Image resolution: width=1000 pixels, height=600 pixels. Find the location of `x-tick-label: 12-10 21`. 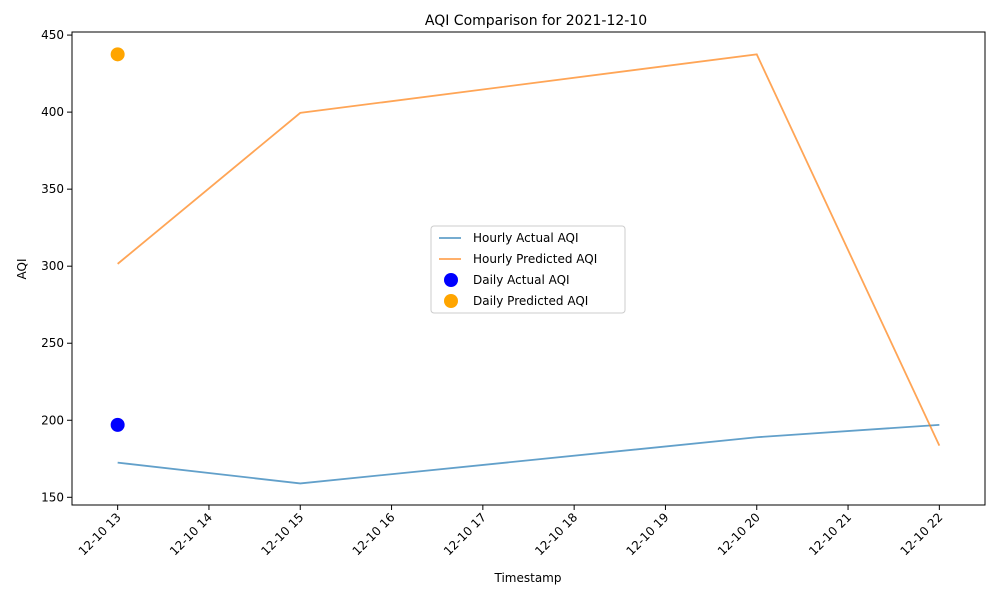

x-tick-label: 12-10 21 is located at coordinates (830, 534).